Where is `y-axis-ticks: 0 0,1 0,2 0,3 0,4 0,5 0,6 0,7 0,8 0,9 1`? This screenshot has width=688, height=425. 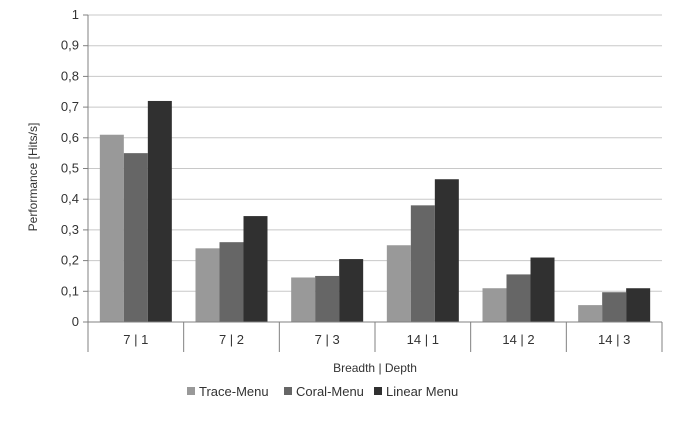
y-axis-ticks: 0 0,1 0,2 0,3 0,4 0,5 0,6 0,7 0,8 0,9 1 is located at coordinates (74, 168).